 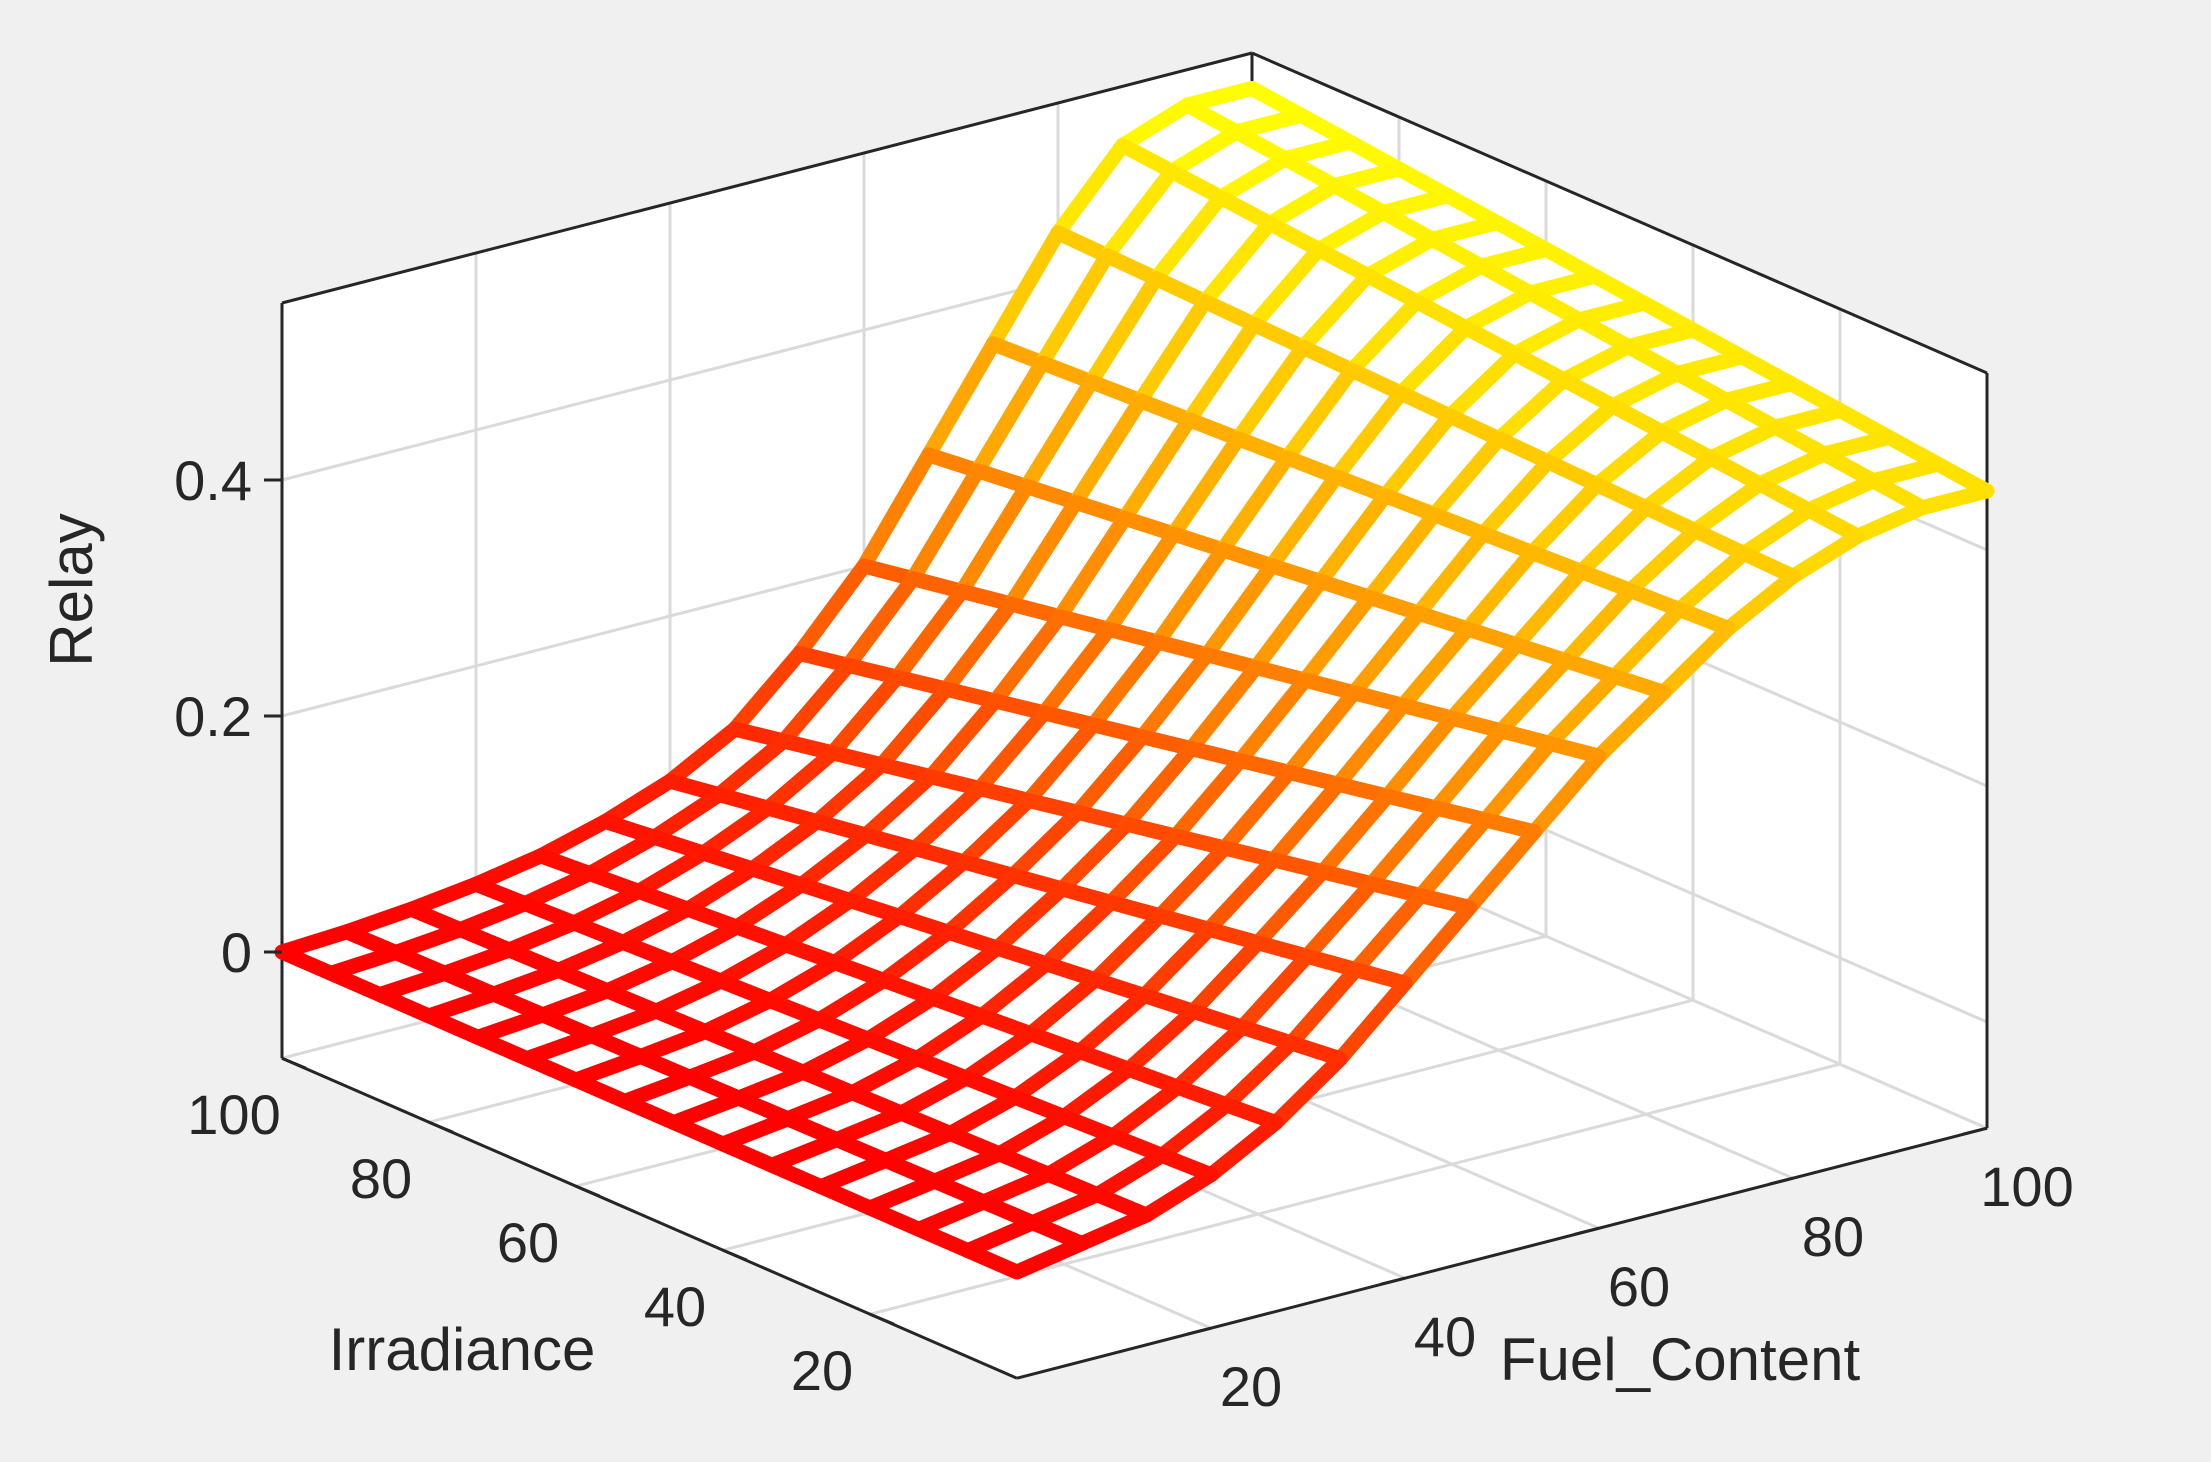 I want to click on x-tick-label: 40, so click(x=1445, y=1336).